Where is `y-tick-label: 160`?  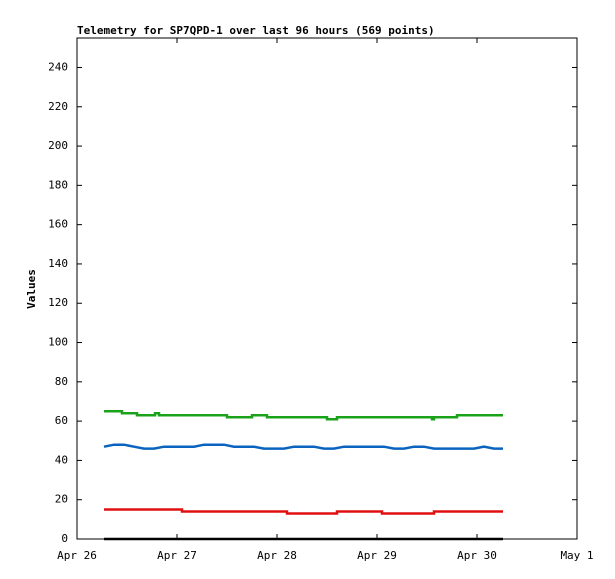 y-tick-label: 160 is located at coordinates (58, 224).